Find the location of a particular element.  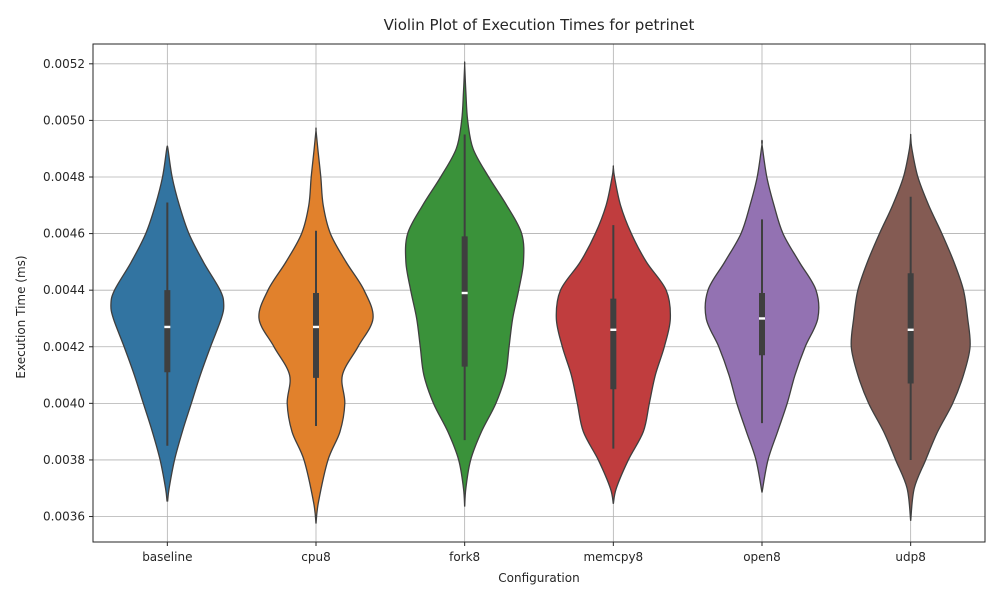

violin-group-fork8 is located at coordinates (464, 284).